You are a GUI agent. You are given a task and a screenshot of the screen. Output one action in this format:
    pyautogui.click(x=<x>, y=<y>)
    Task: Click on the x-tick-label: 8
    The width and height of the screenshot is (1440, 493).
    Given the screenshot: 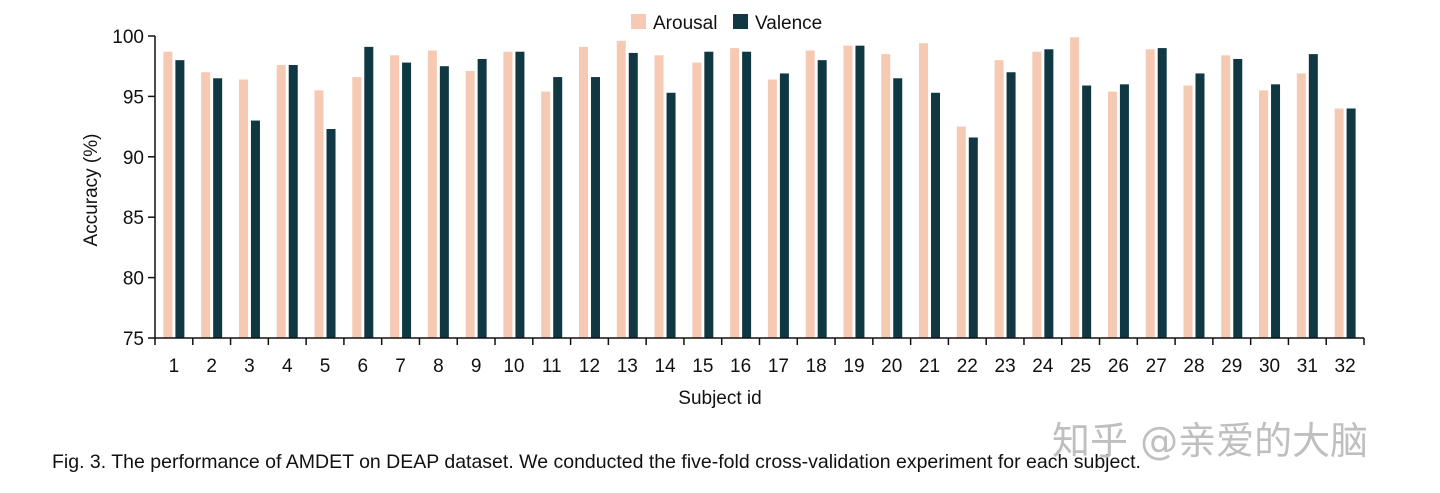 What is the action you would take?
    pyautogui.click(x=438, y=366)
    